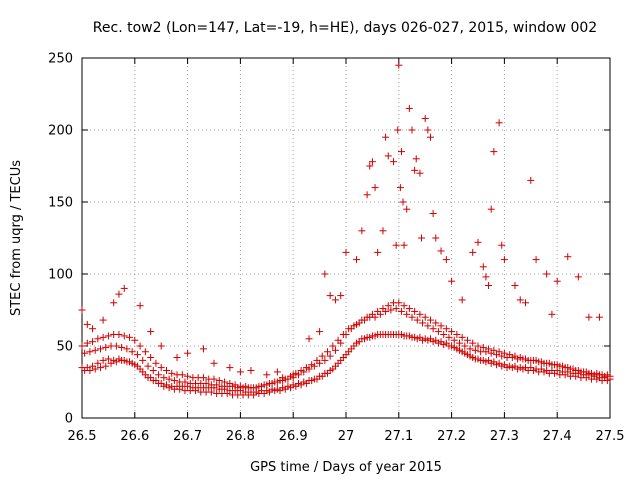 The height and width of the screenshot is (480, 640). What do you see at coordinates (16, 238) in the screenshot?
I see `y-axis-label: STEC from uqrg / TECUs` at bounding box center [16, 238].